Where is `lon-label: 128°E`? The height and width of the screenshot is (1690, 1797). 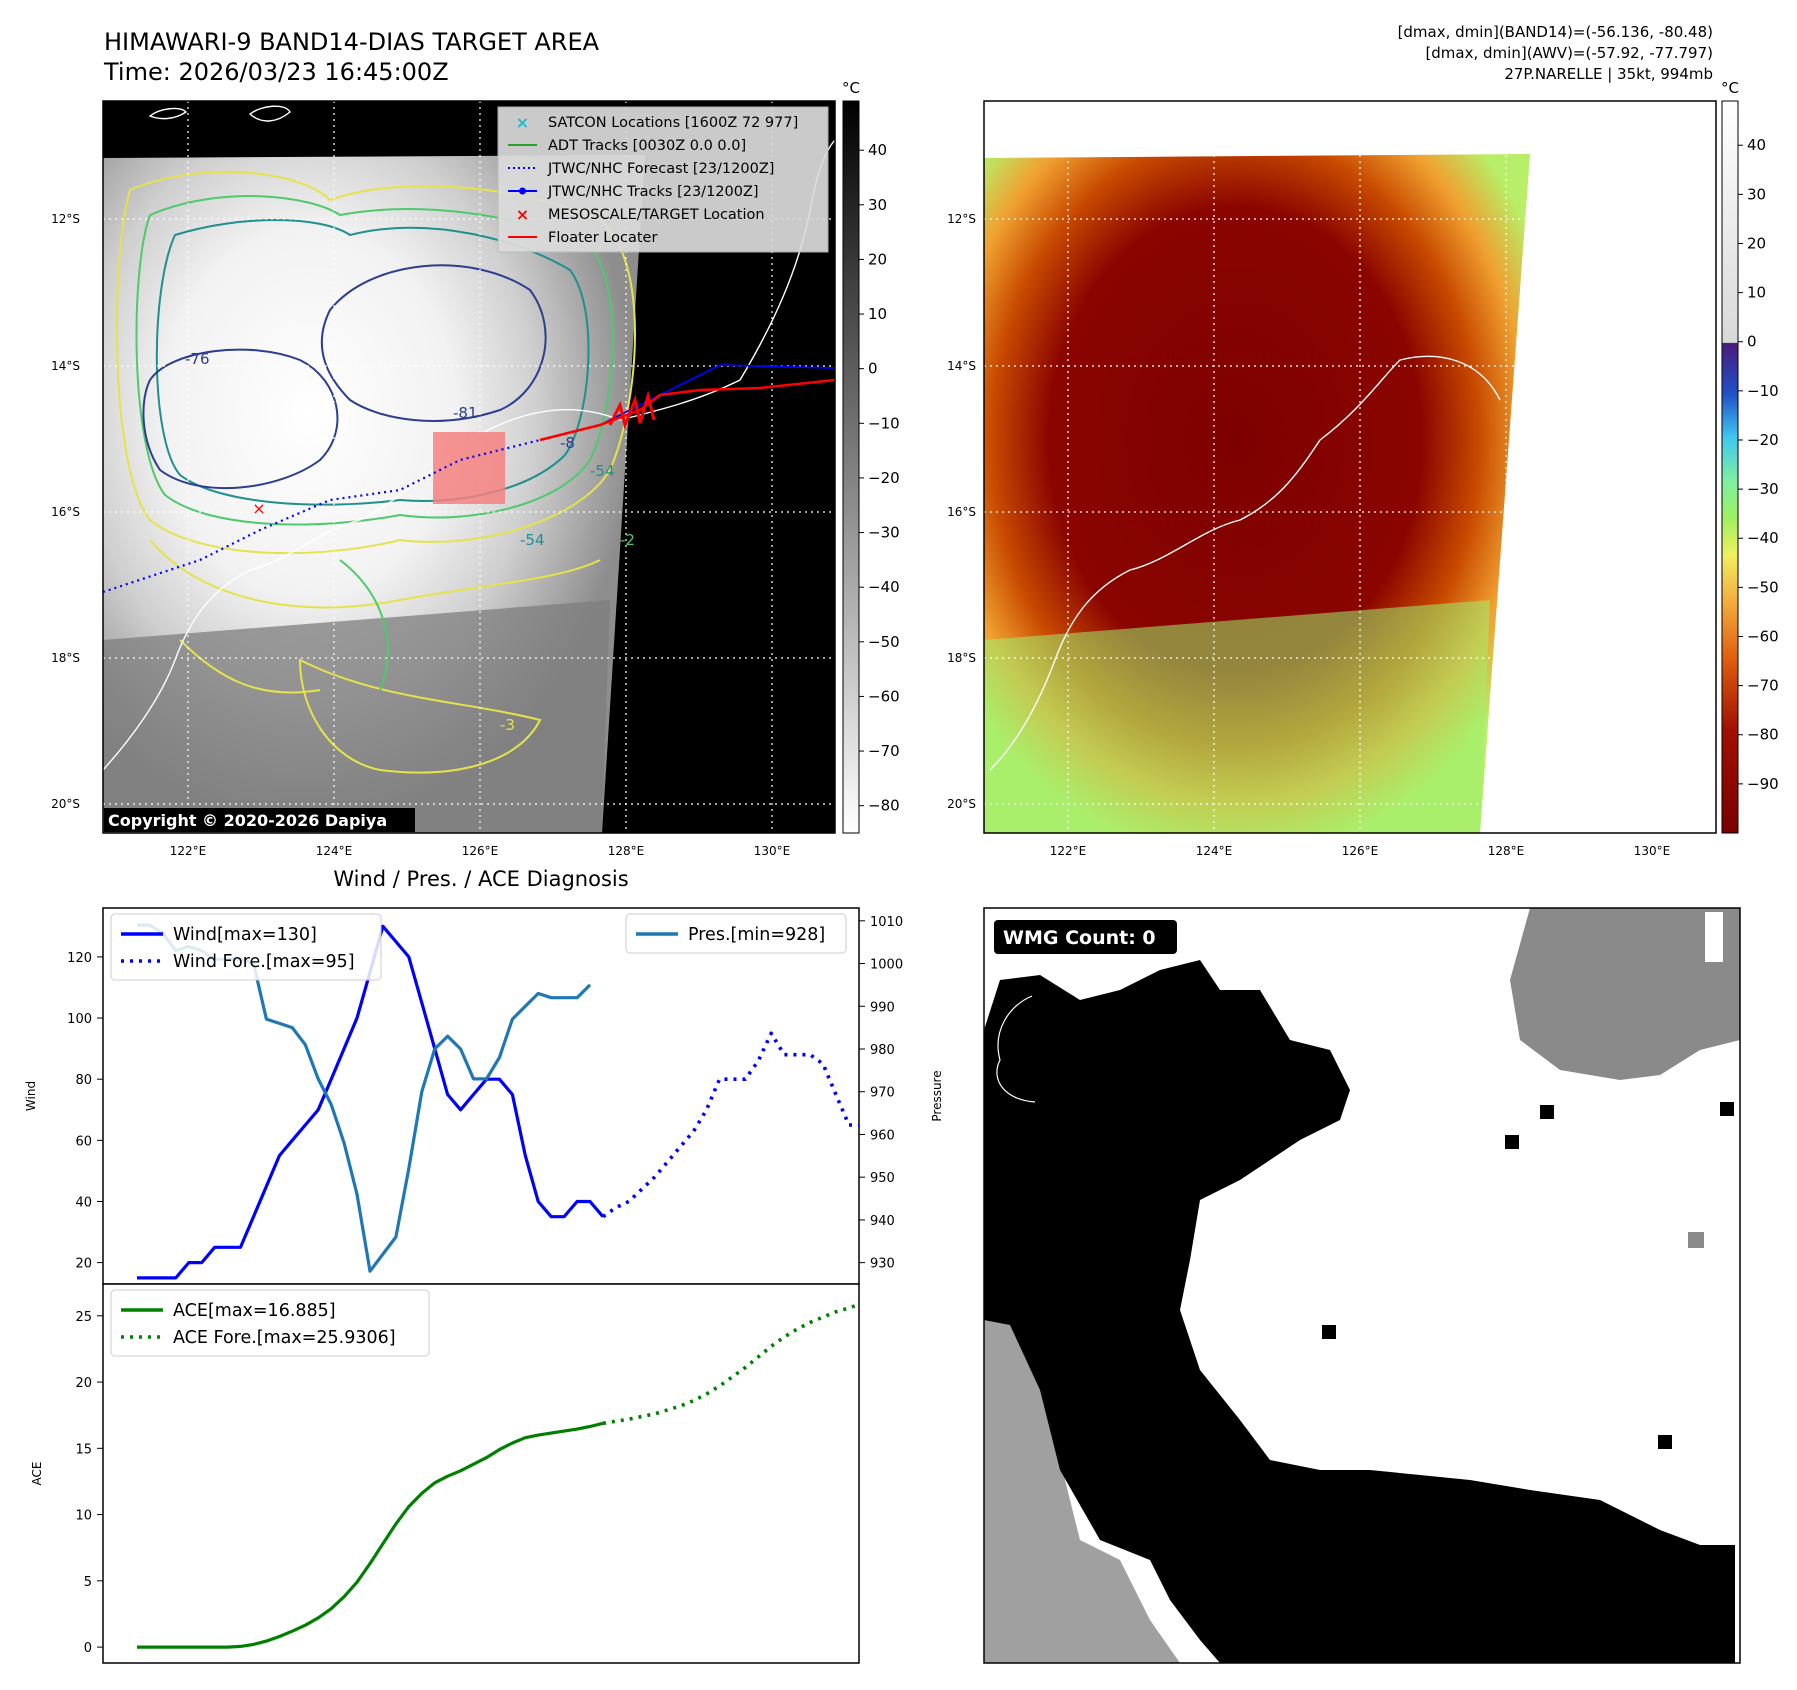 lon-label: 128°E is located at coordinates (626, 851).